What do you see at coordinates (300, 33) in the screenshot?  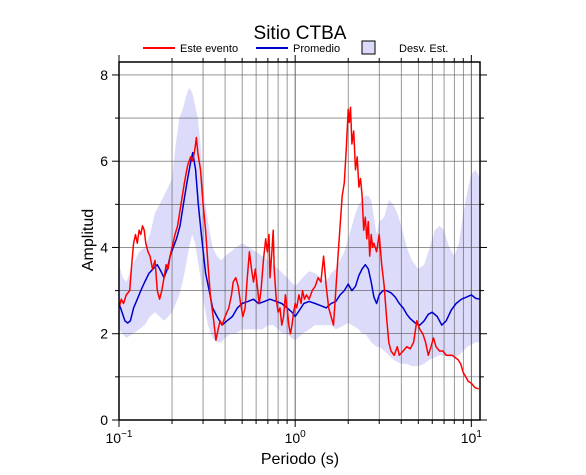 I see `chart-title: Sitio CTBA` at bounding box center [300, 33].